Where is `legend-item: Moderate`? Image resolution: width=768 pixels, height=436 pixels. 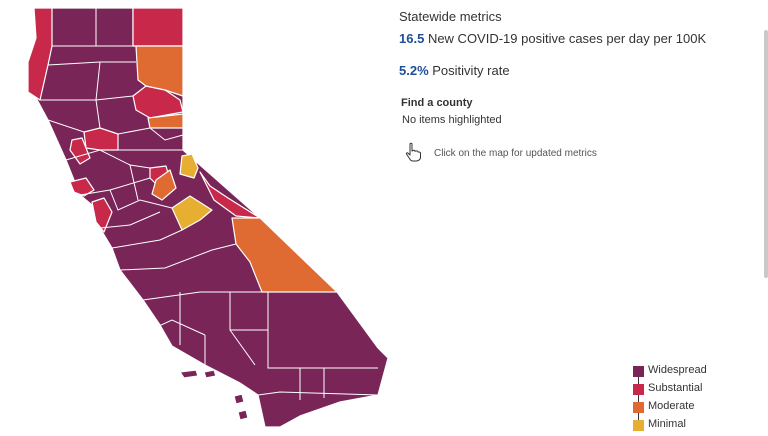 legend-item: Moderate is located at coordinates (690, 410).